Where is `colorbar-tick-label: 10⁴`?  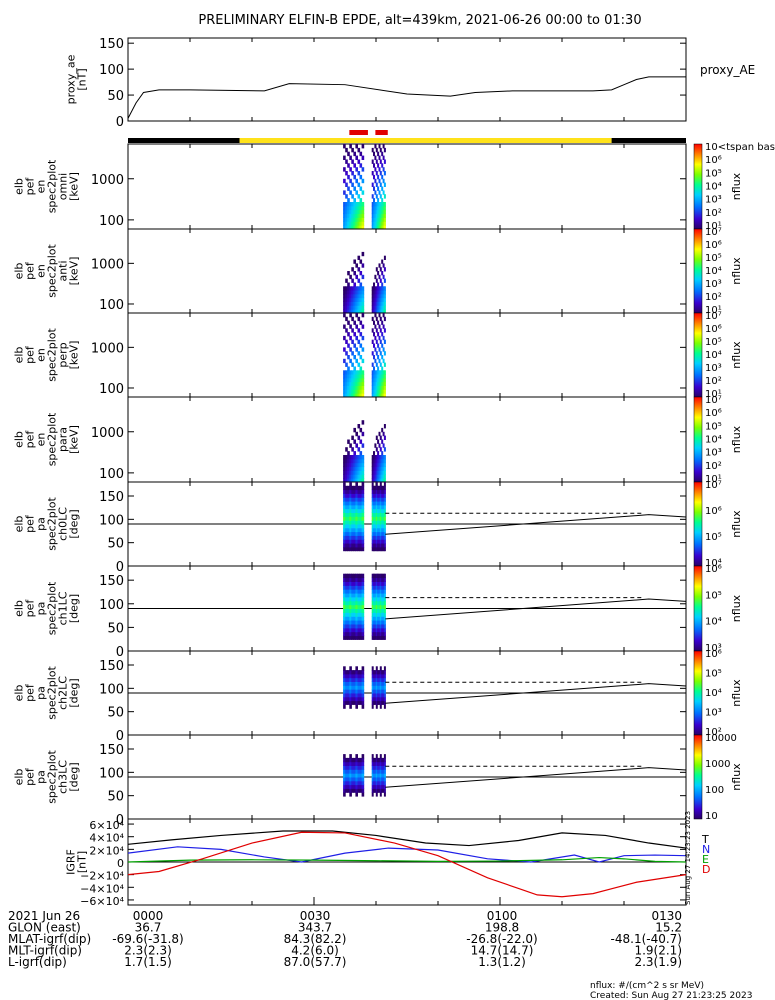
colorbar-tick-label: 10⁴ is located at coordinates (713, 187).